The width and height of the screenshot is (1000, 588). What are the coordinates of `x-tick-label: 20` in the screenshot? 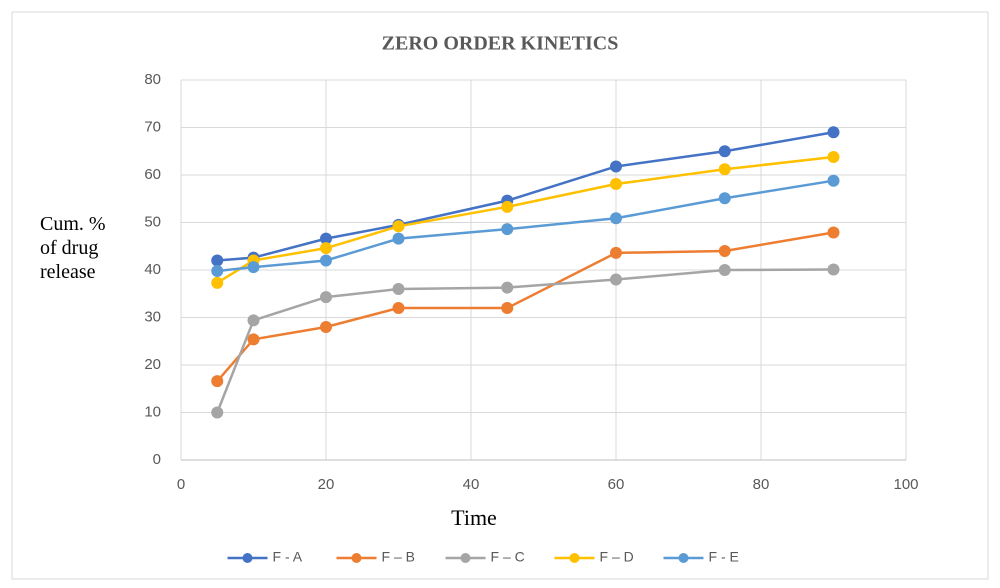 It's located at (326, 484).